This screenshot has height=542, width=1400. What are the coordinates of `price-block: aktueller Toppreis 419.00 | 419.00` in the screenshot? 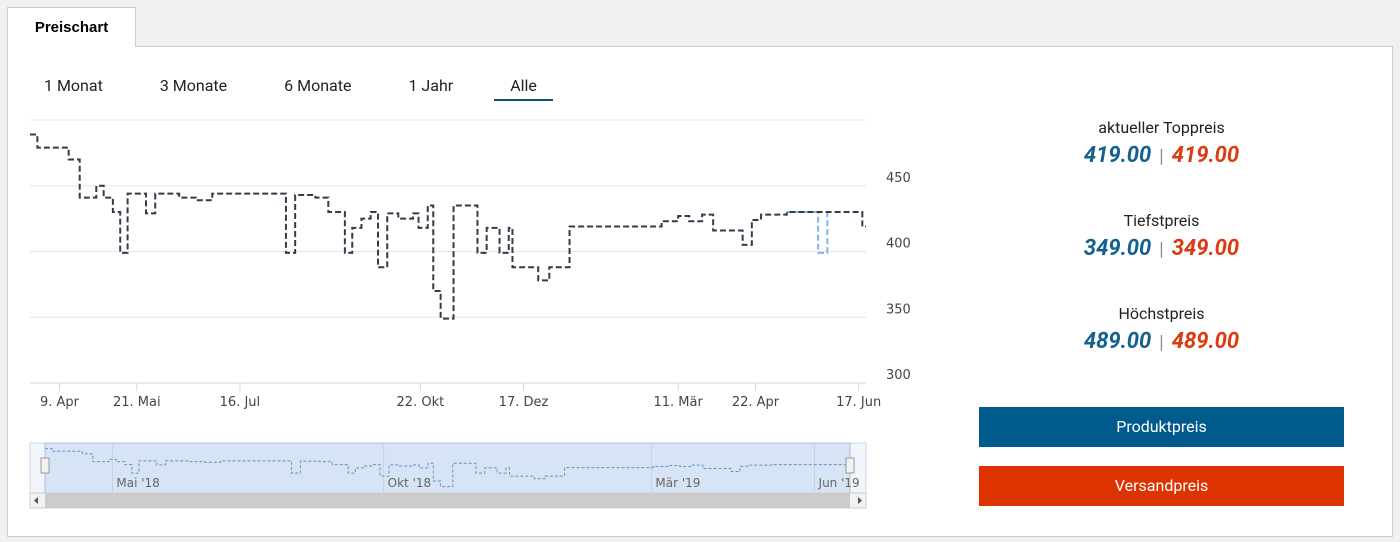 It's located at (1161, 143).